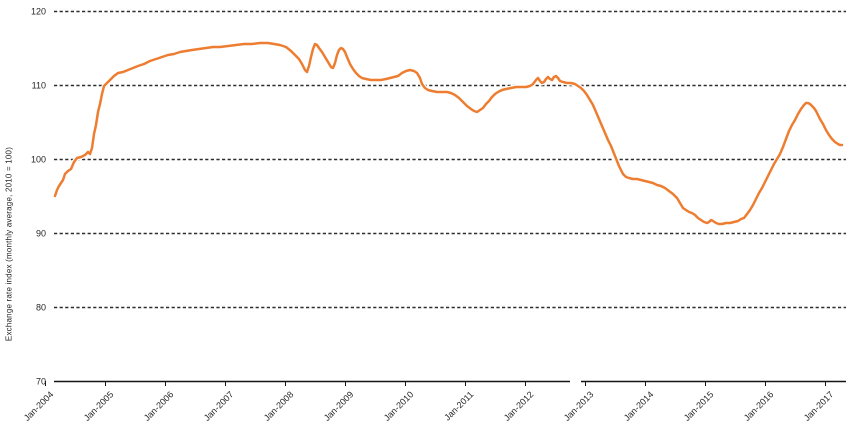 This screenshot has width=860, height=445. I want to click on x-tick-label: Jan-2009, so click(339, 406).